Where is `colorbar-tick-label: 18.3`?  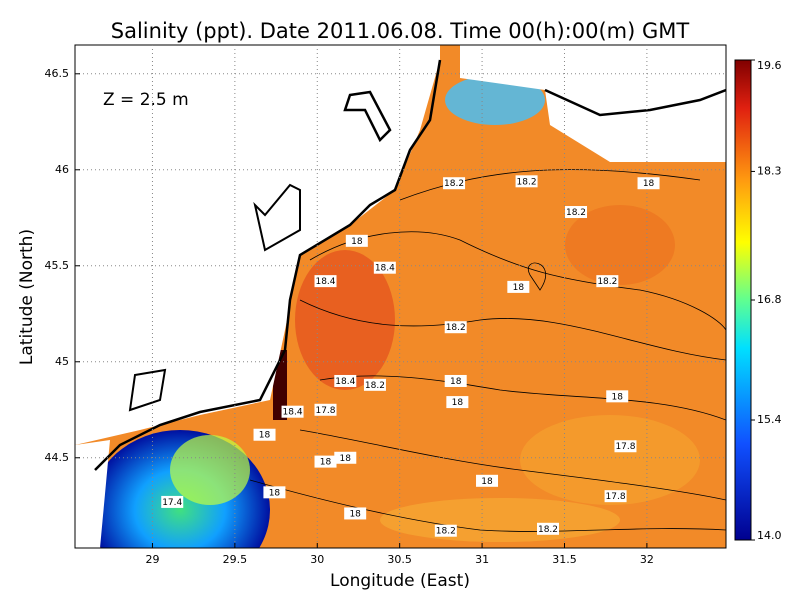 colorbar-tick-label: 18.3 is located at coordinates (769, 170).